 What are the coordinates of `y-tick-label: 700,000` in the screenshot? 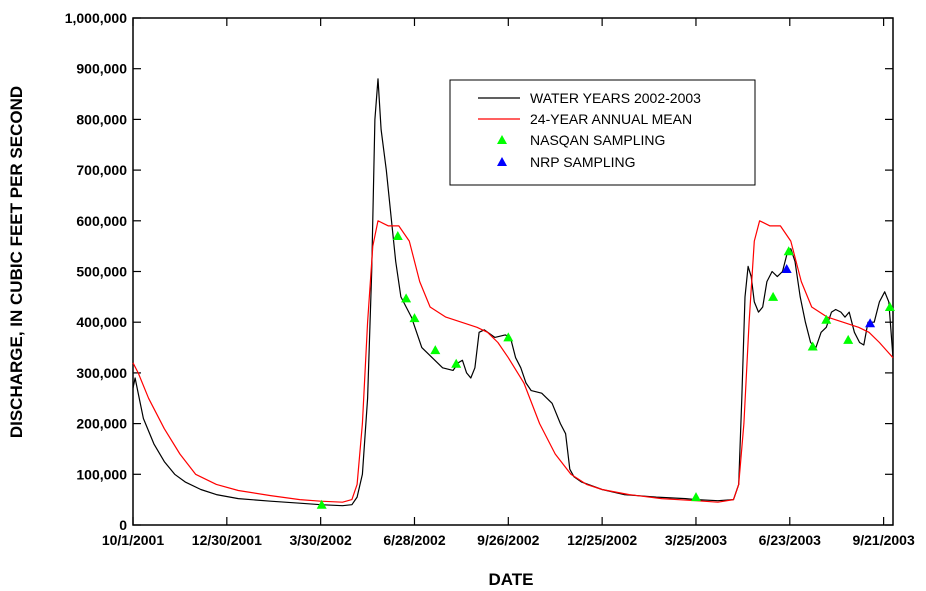 It's located at (101, 170).